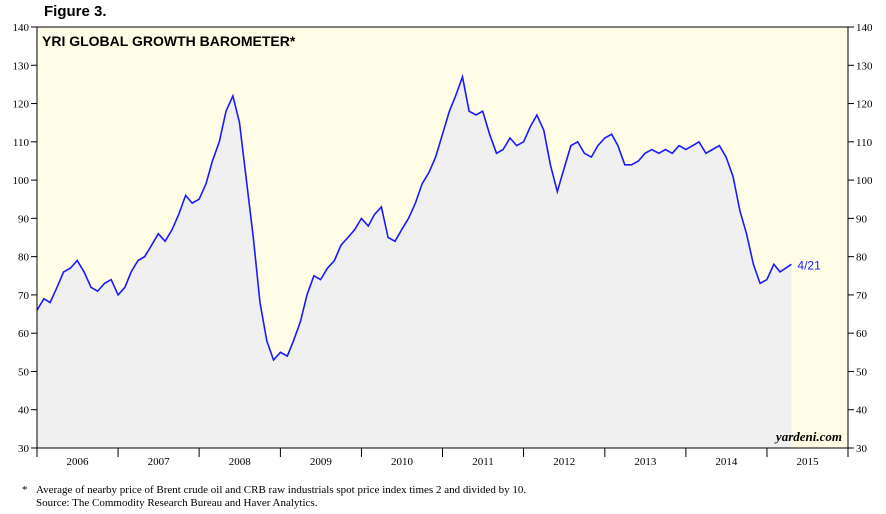 This screenshot has height=514, width=886. I want to click on x-tick-label: 2007, so click(159, 462).